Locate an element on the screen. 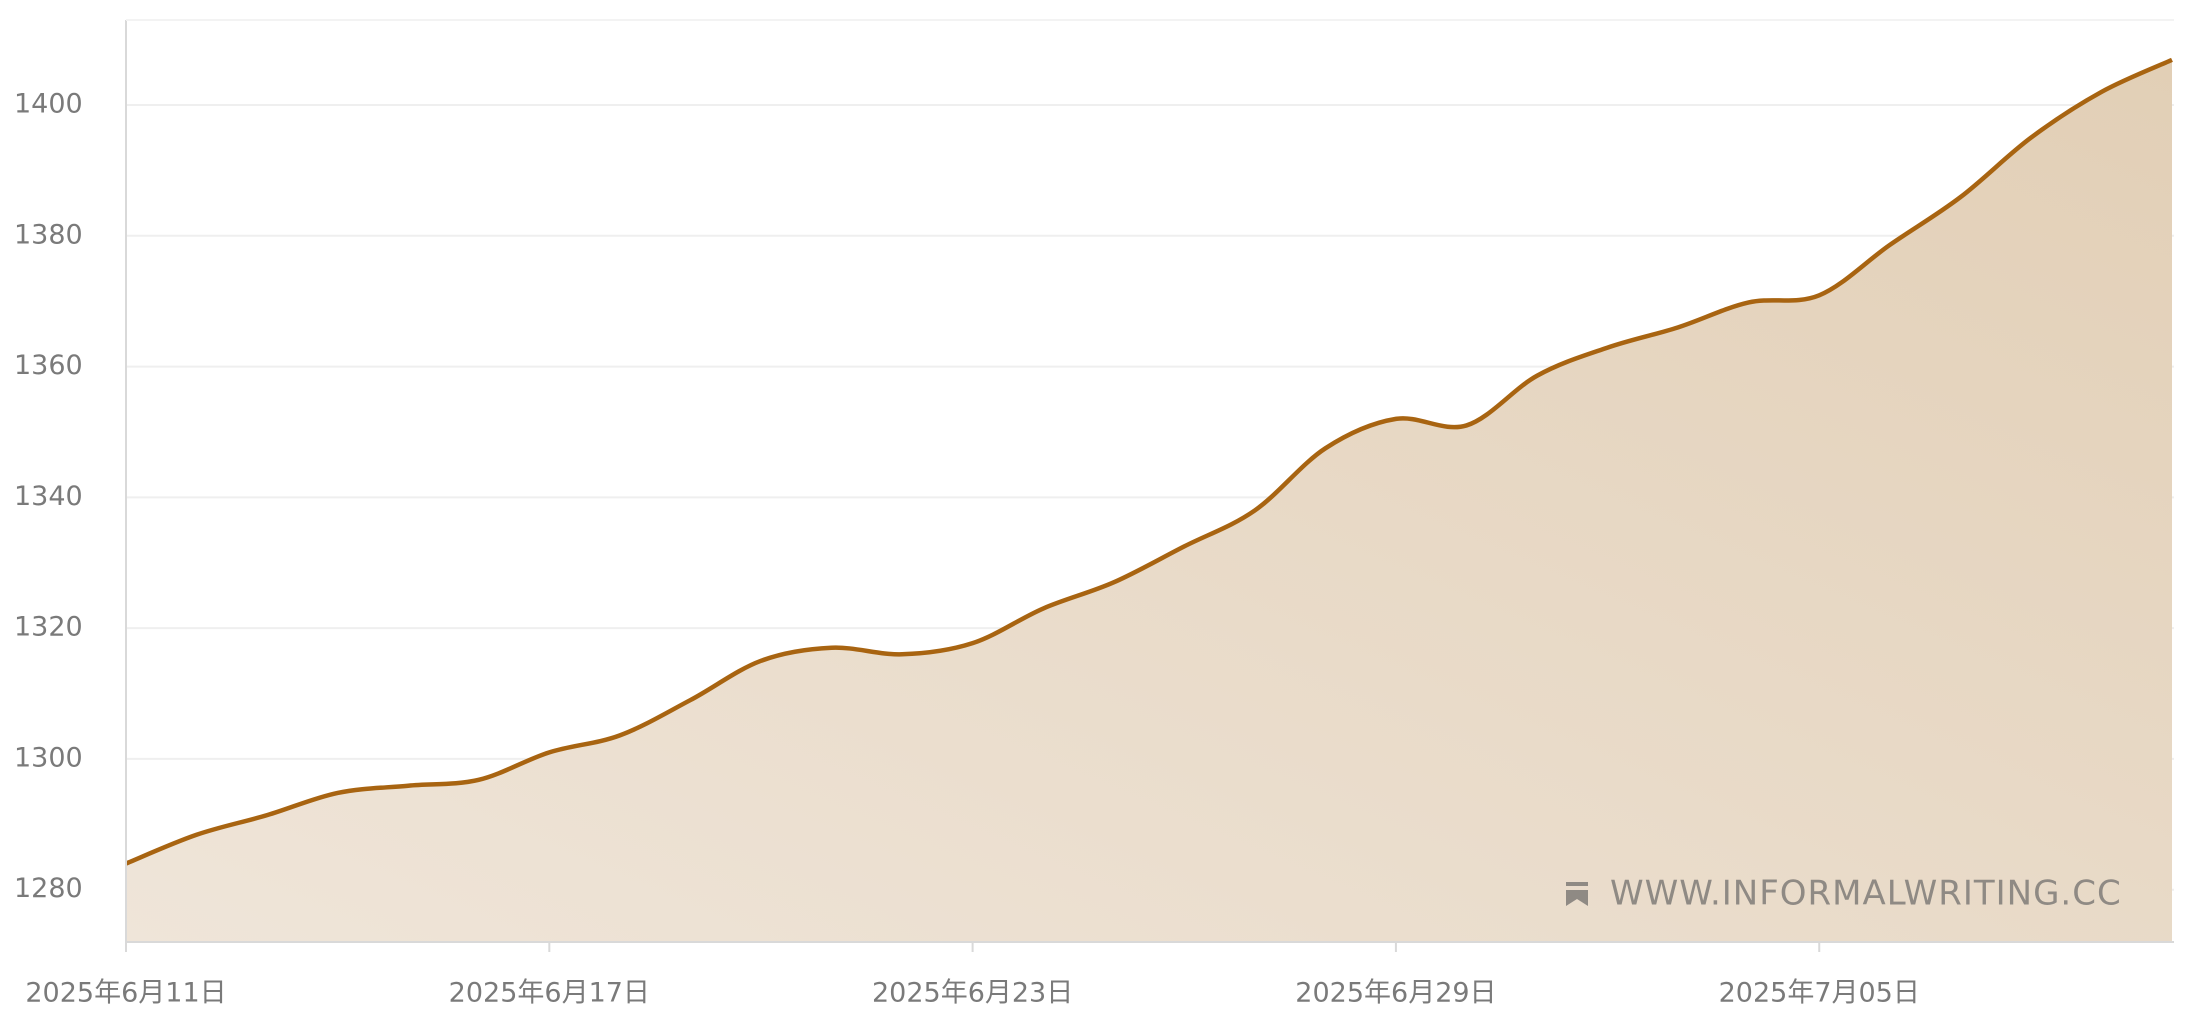 This screenshot has width=2196, height=1034. y-tick-label: 1320 is located at coordinates (48, 627).